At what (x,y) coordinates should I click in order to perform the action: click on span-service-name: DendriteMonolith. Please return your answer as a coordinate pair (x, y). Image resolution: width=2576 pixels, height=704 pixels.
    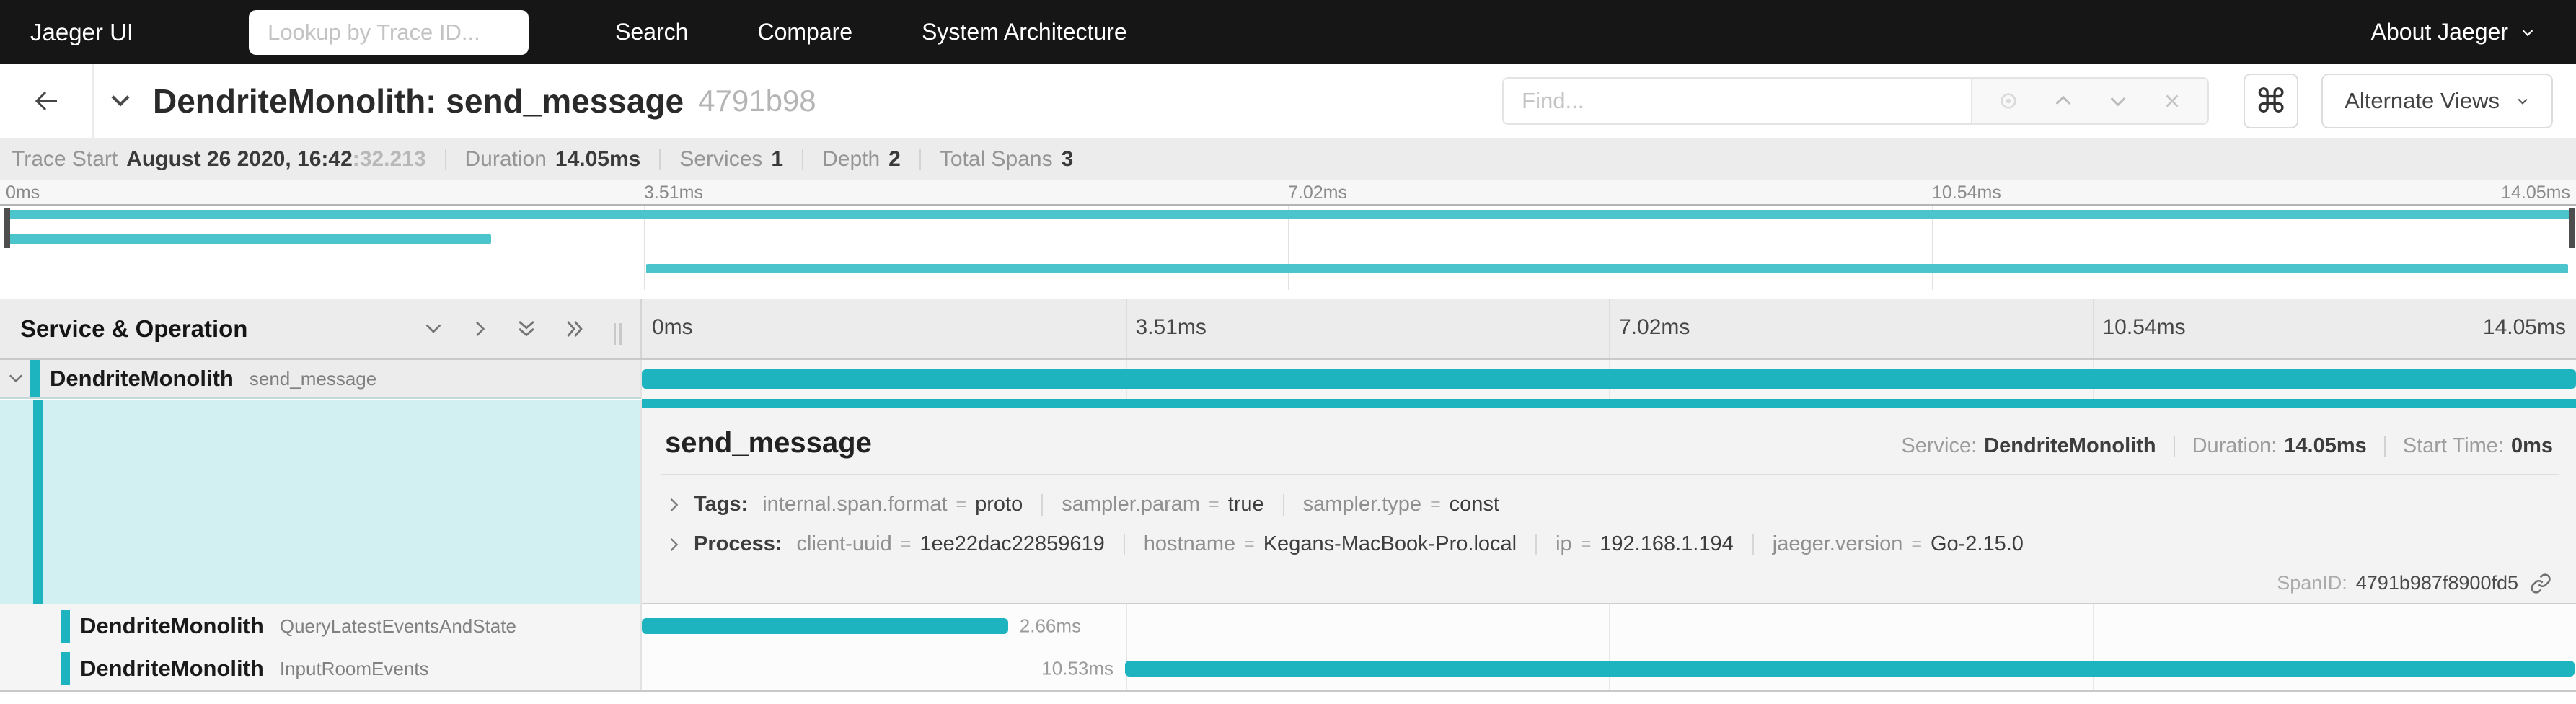
    Looking at the image, I should click on (142, 378).